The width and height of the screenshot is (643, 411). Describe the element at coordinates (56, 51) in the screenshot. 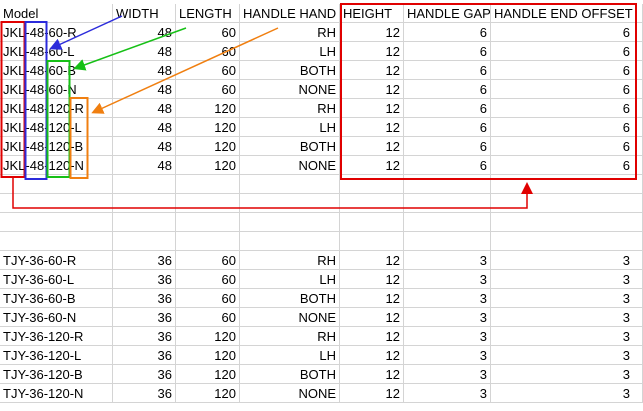

I see `cell-model: JKL-48-60-L` at that location.